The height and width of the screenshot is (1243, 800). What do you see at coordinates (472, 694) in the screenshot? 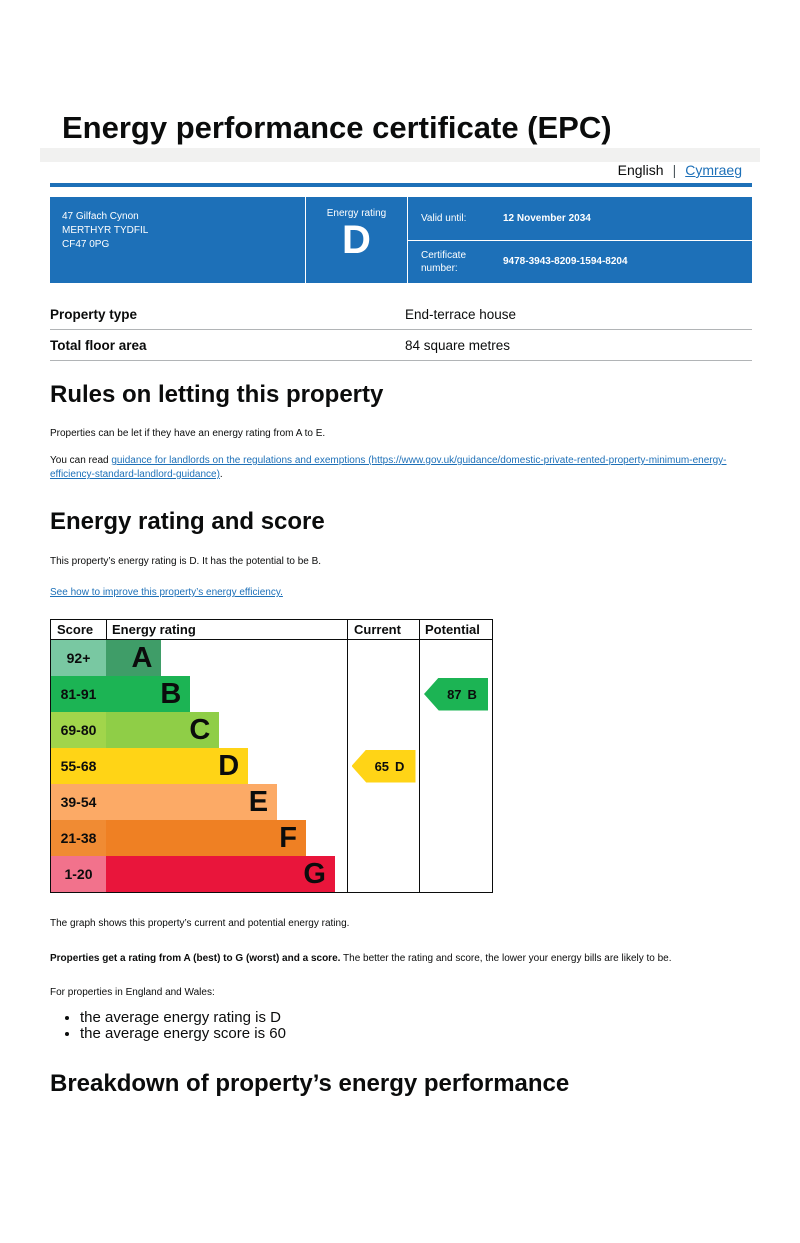
I see `potential-rating-marker-letter: B` at bounding box center [472, 694].